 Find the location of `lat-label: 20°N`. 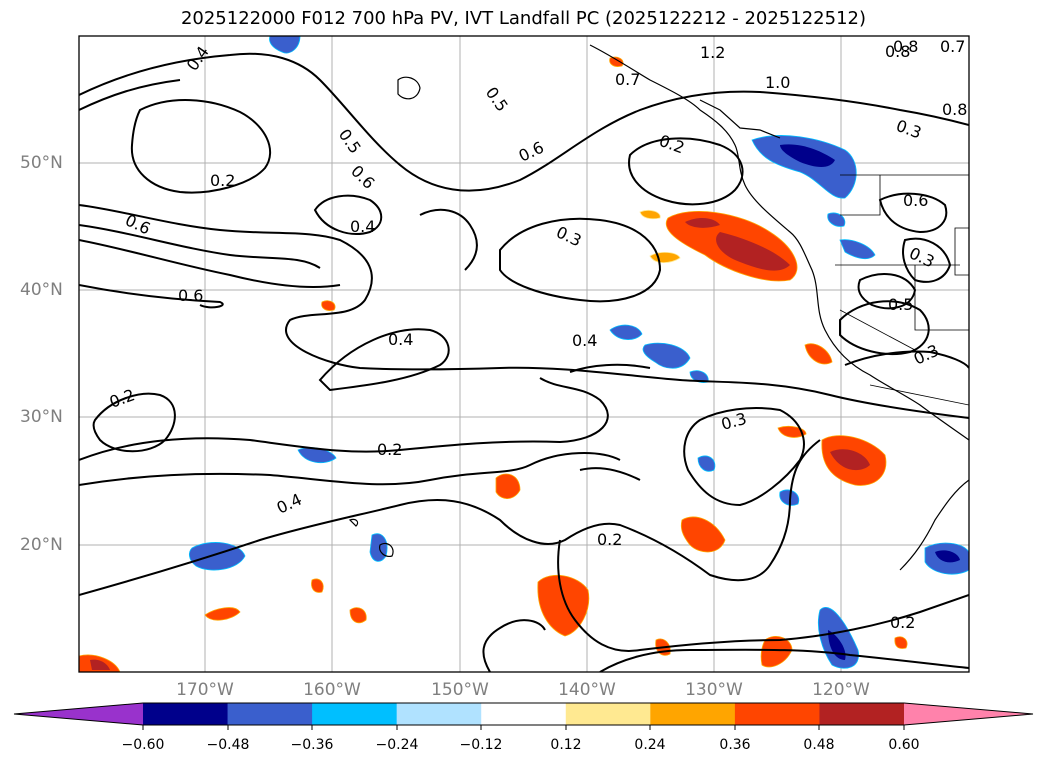

lat-label: 20°N is located at coordinates (41, 545).